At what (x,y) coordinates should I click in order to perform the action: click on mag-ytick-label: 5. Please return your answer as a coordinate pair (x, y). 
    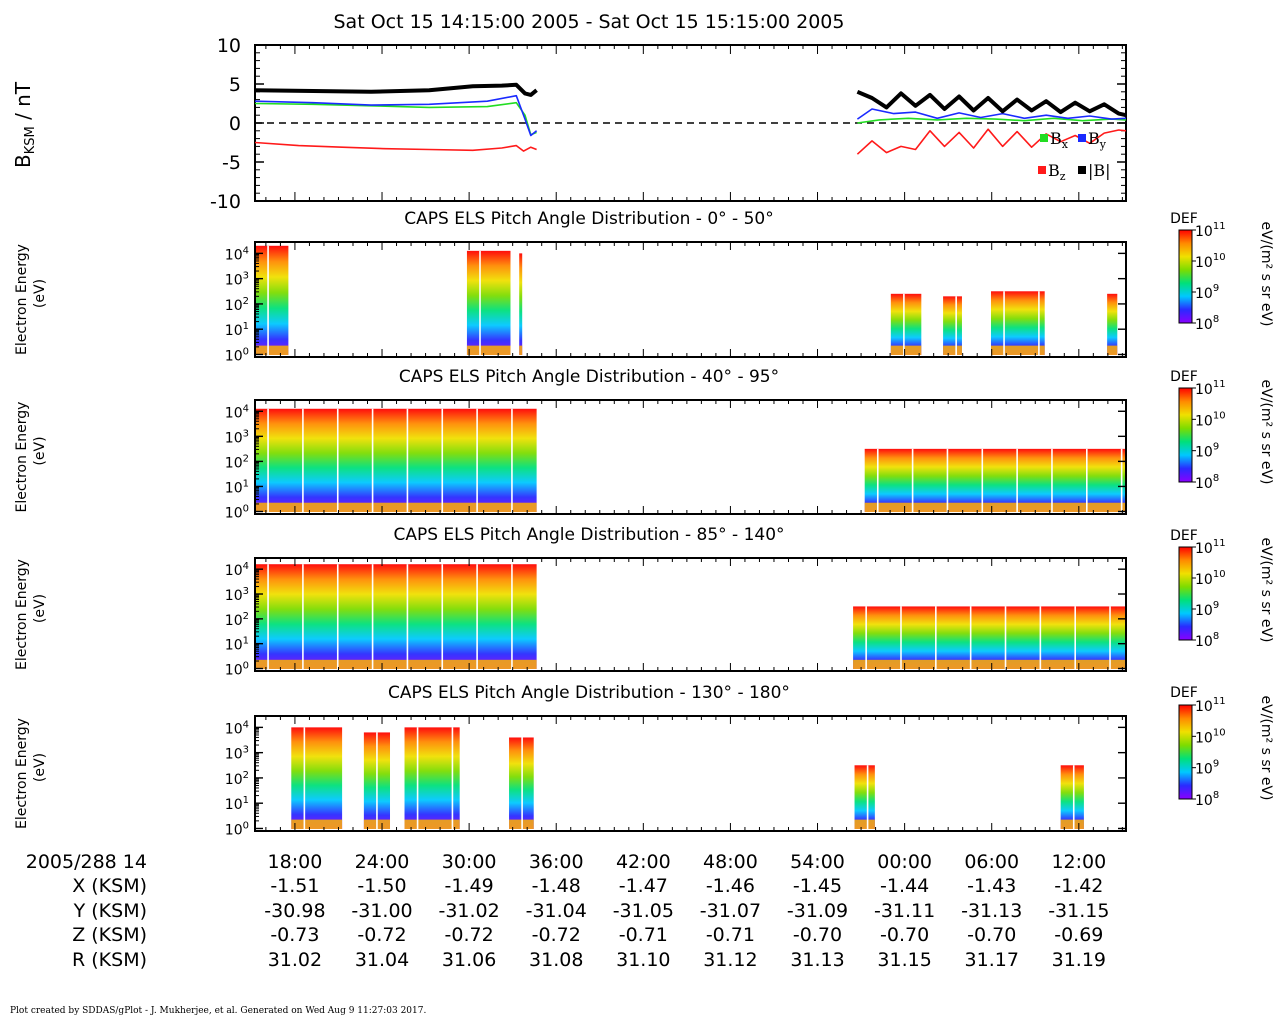
    Looking at the image, I should click on (235, 85).